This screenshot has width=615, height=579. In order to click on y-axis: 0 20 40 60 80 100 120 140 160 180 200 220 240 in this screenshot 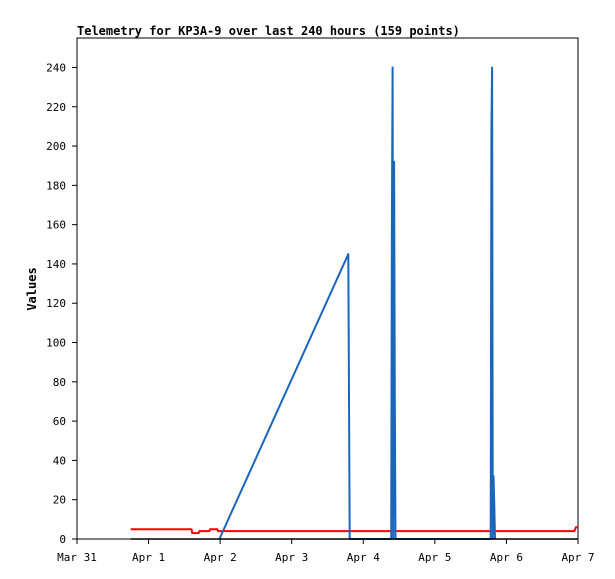, I will do `click(61, 303)`.